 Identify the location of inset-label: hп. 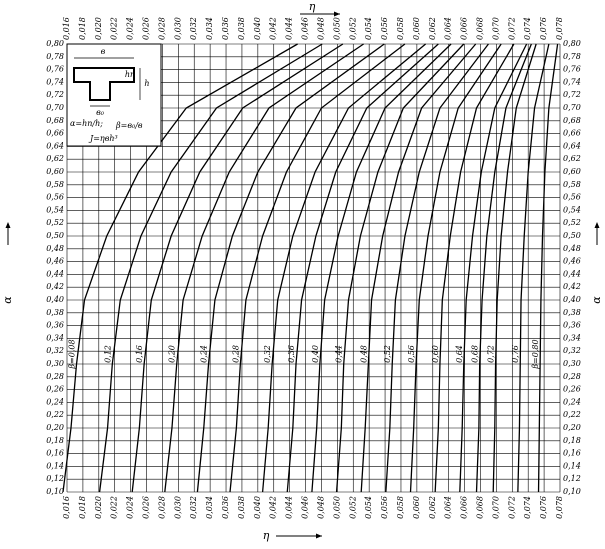
(130, 74).